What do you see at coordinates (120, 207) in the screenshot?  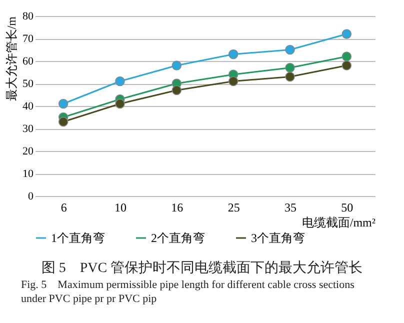 I see `x-tick-label: 10` at bounding box center [120, 207].